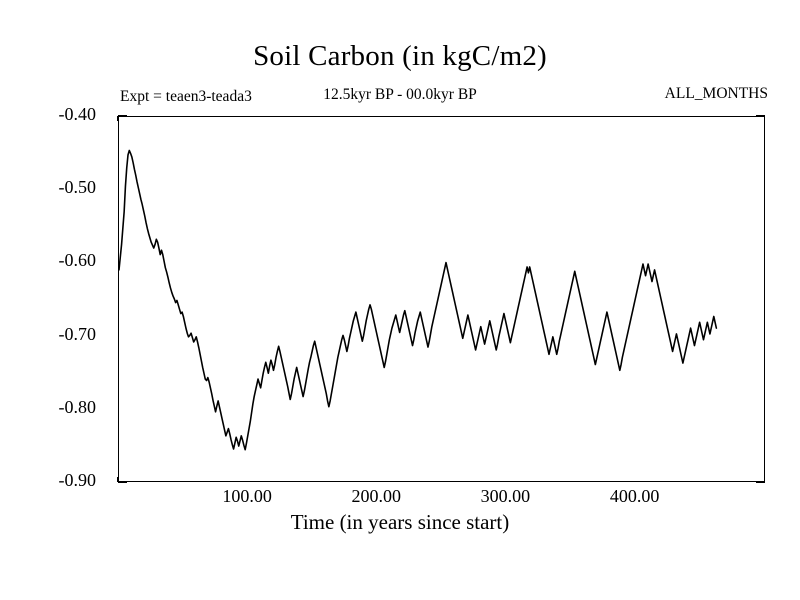 Image resolution: width=800 pixels, height=600 pixels. What do you see at coordinates (400, 56) in the screenshot?
I see `page-title: Soil Carbon (in kgC/m2)` at bounding box center [400, 56].